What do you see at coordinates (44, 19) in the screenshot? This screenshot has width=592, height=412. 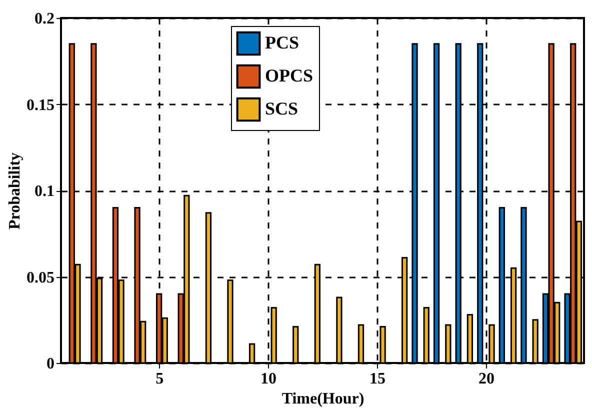 I see `y-tick-label: 0.2` at bounding box center [44, 19].